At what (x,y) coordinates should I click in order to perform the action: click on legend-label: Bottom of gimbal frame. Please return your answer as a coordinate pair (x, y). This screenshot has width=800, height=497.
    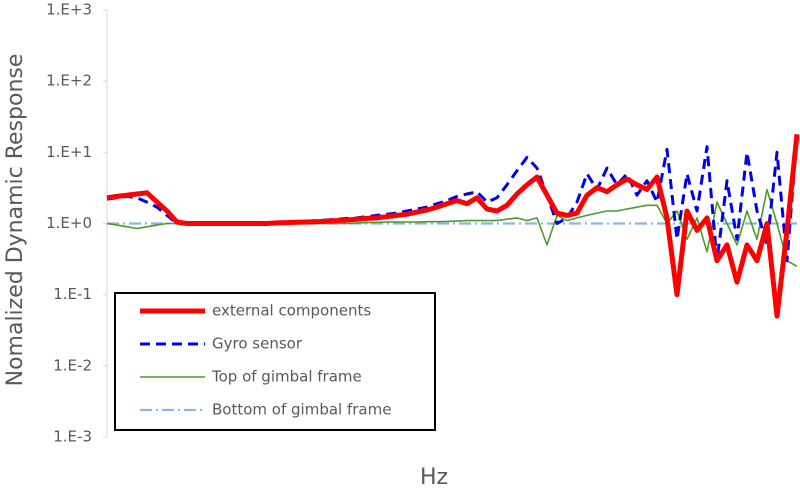
    Looking at the image, I should click on (301, 410).